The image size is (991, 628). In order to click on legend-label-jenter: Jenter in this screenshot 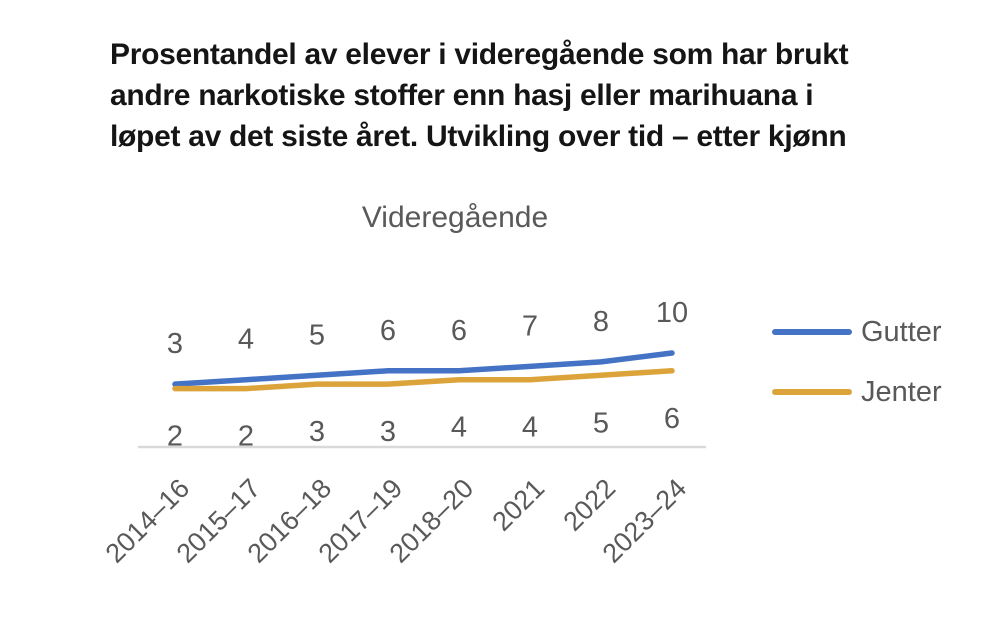, I will do `click(901, 391)`.